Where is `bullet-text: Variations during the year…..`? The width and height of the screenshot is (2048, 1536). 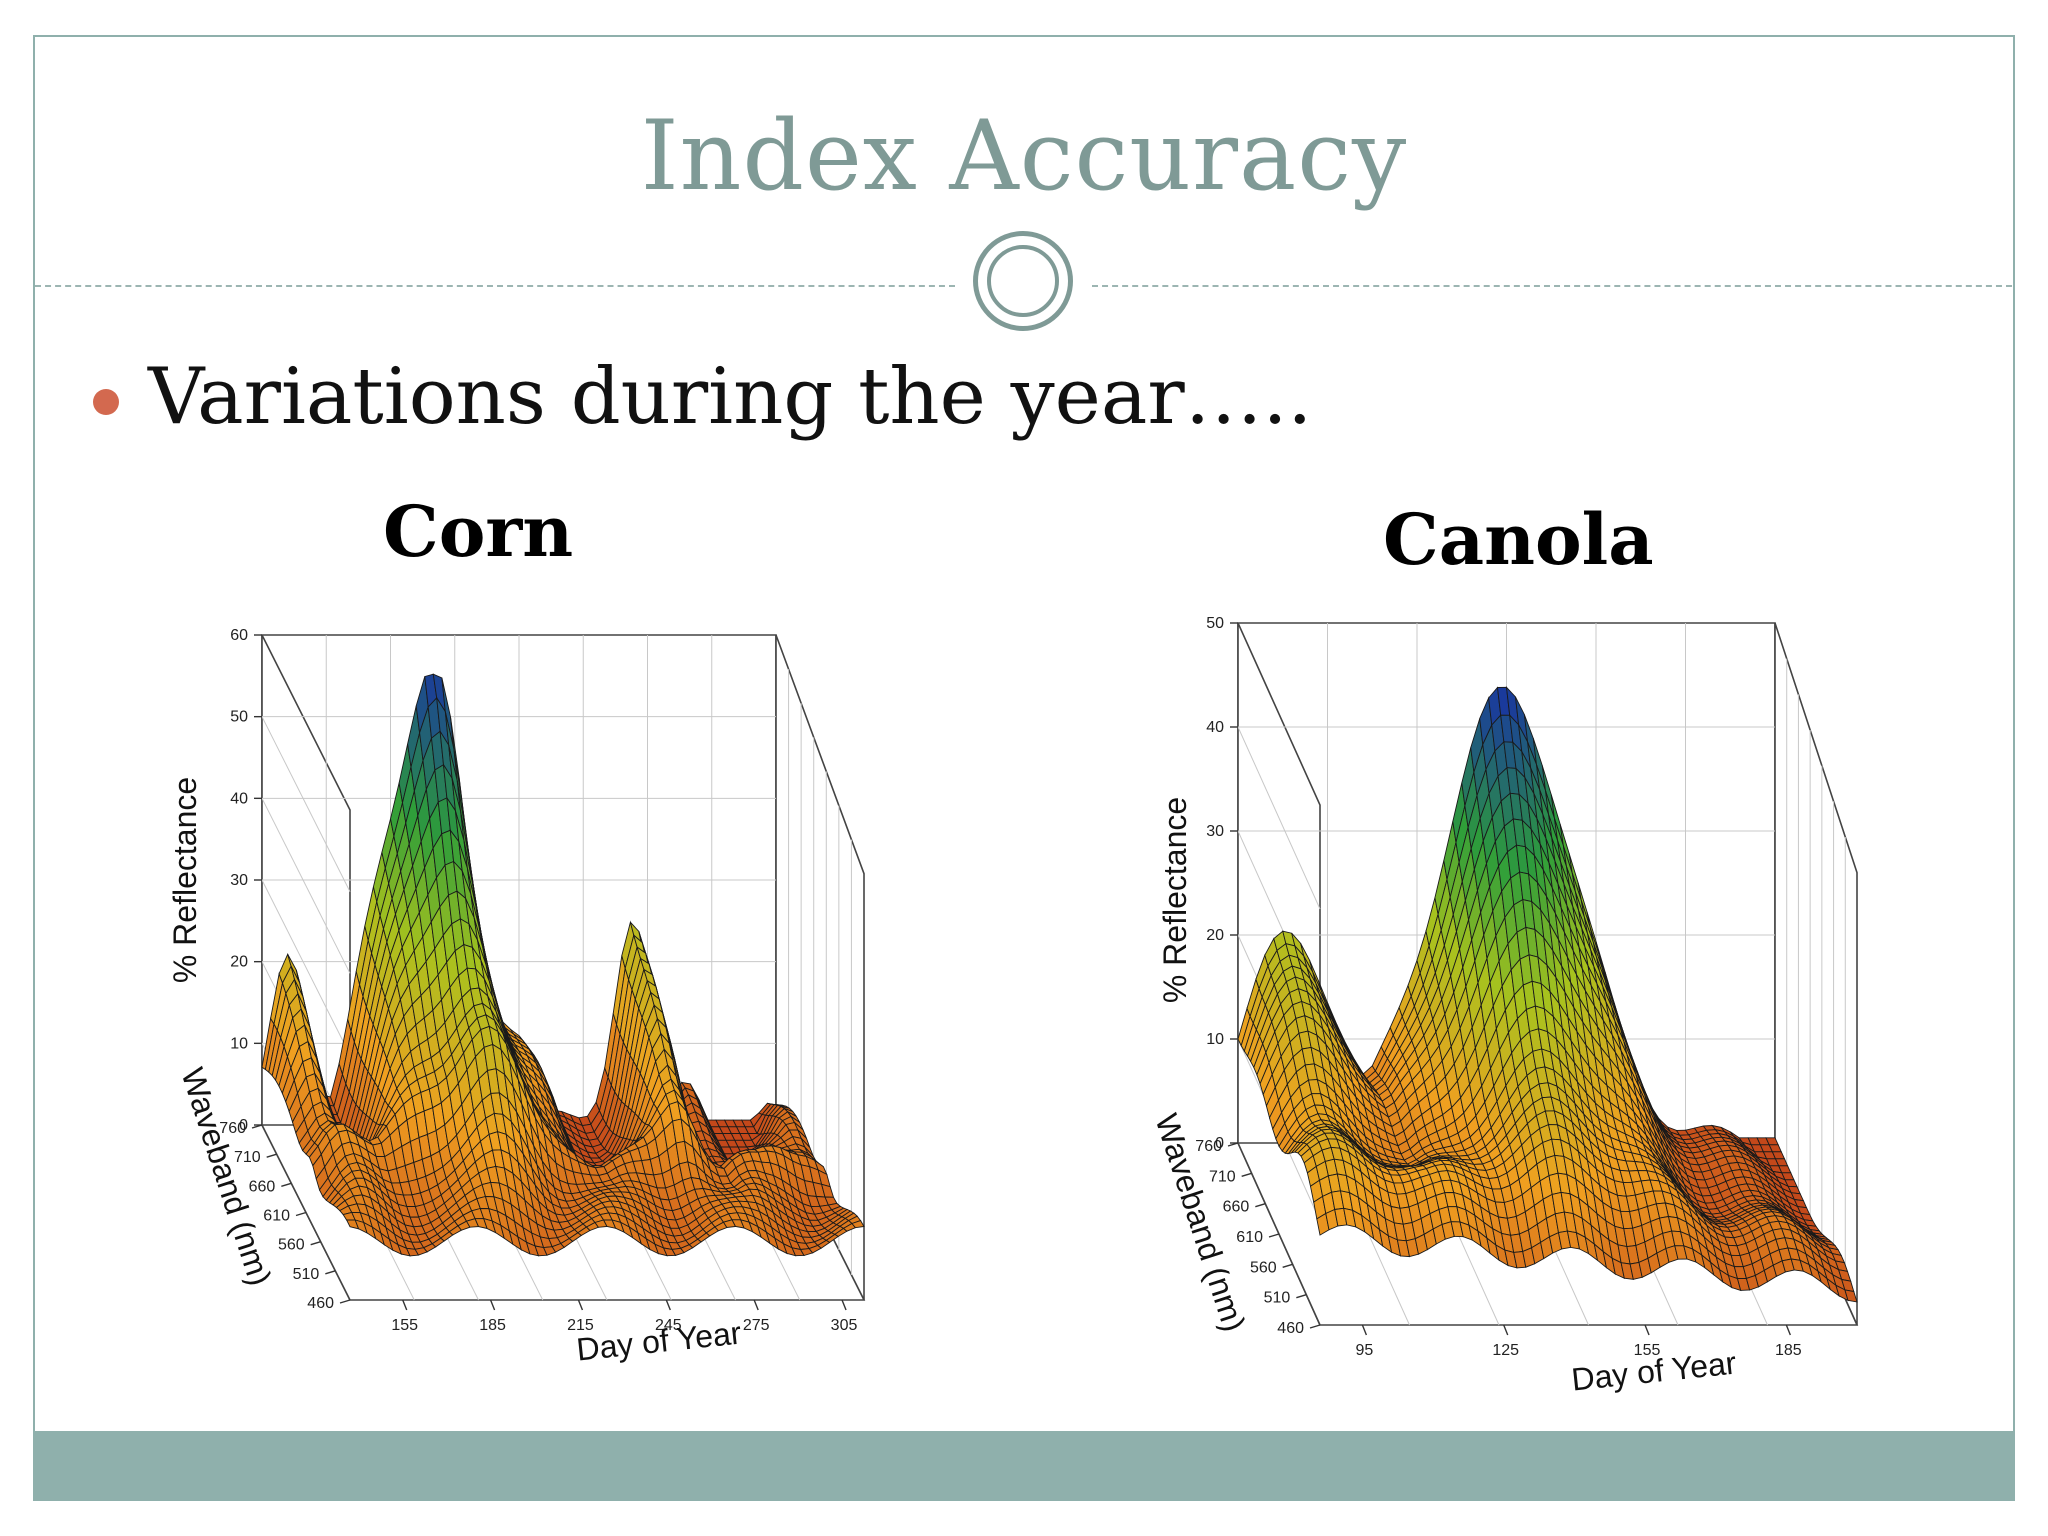
bullet-text: Variations during the year….. is located at coordinates (730, 397).